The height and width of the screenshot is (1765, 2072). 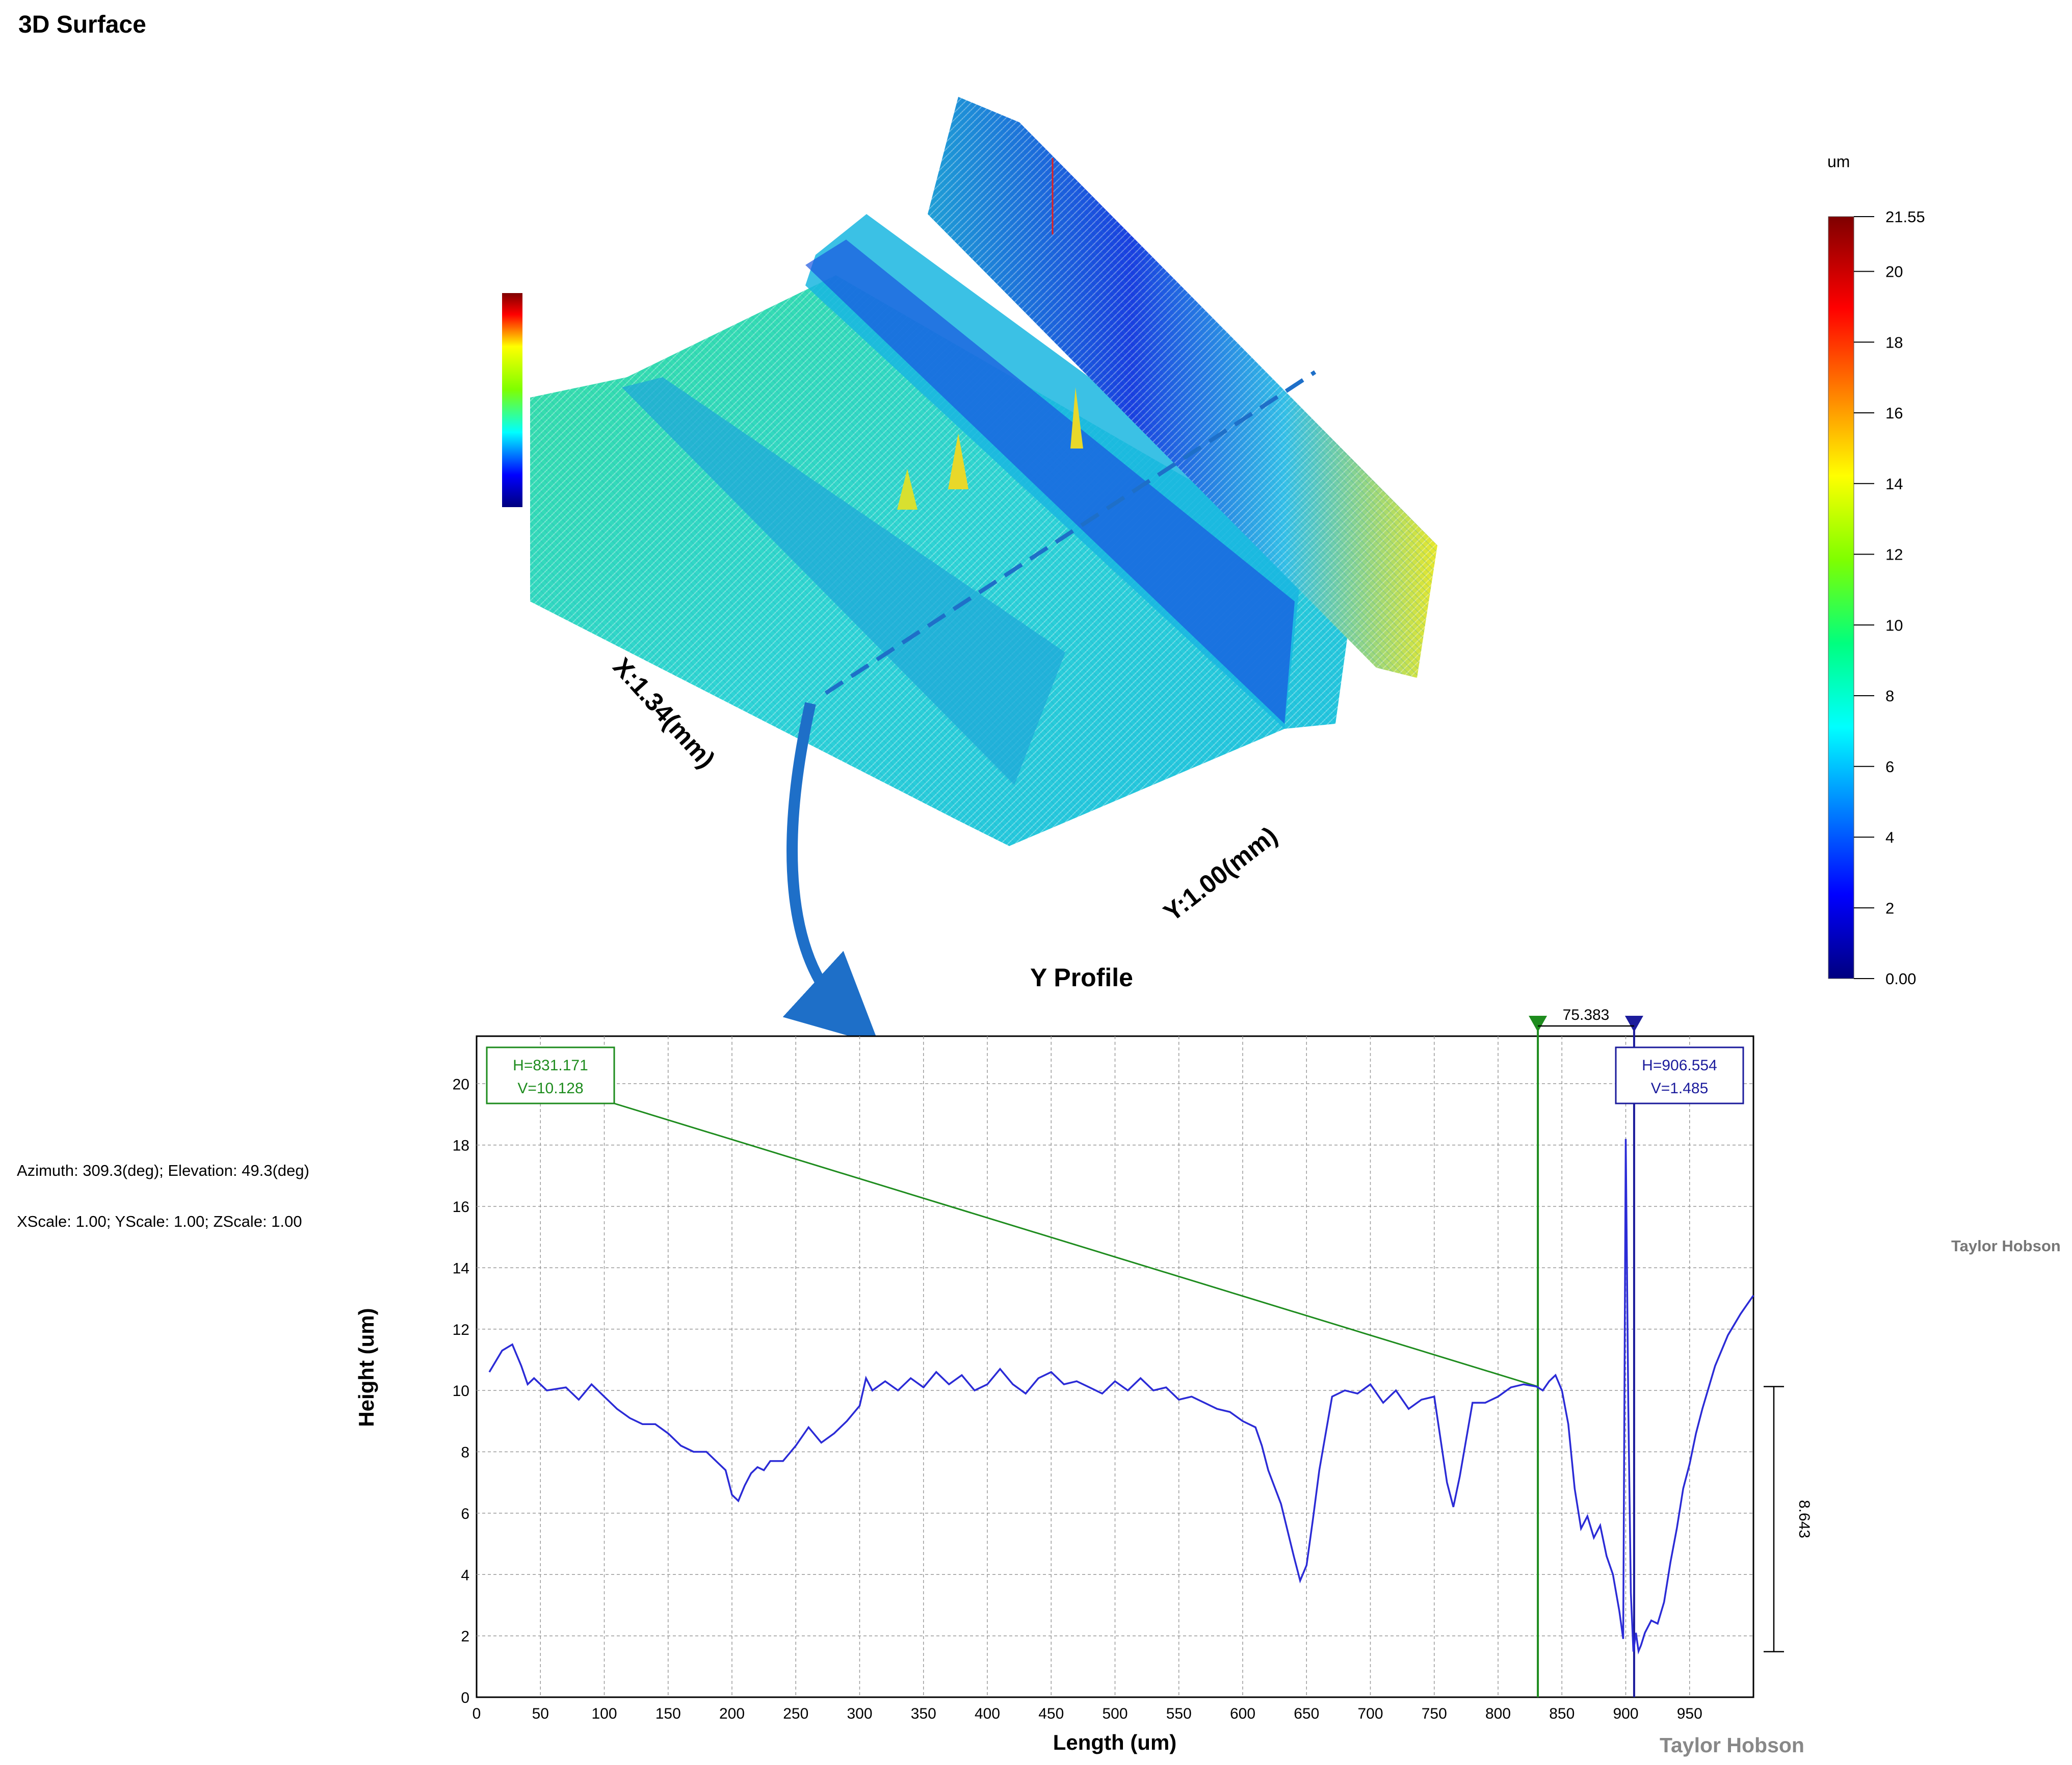 What do you see at coordinates (465, 1698) in the screenshot?
I see `y-tick-label: 0` at bounding box center [465, 1698].